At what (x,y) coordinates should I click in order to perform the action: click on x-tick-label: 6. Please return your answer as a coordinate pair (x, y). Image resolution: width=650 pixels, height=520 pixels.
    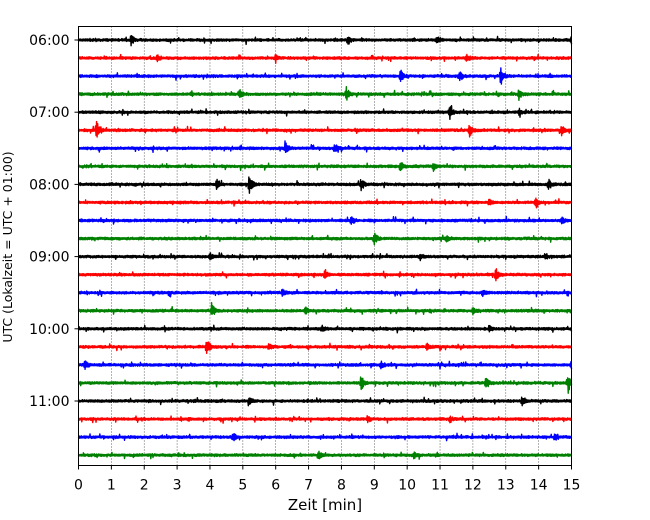
    Looking at the image, I should click on (275, 486).